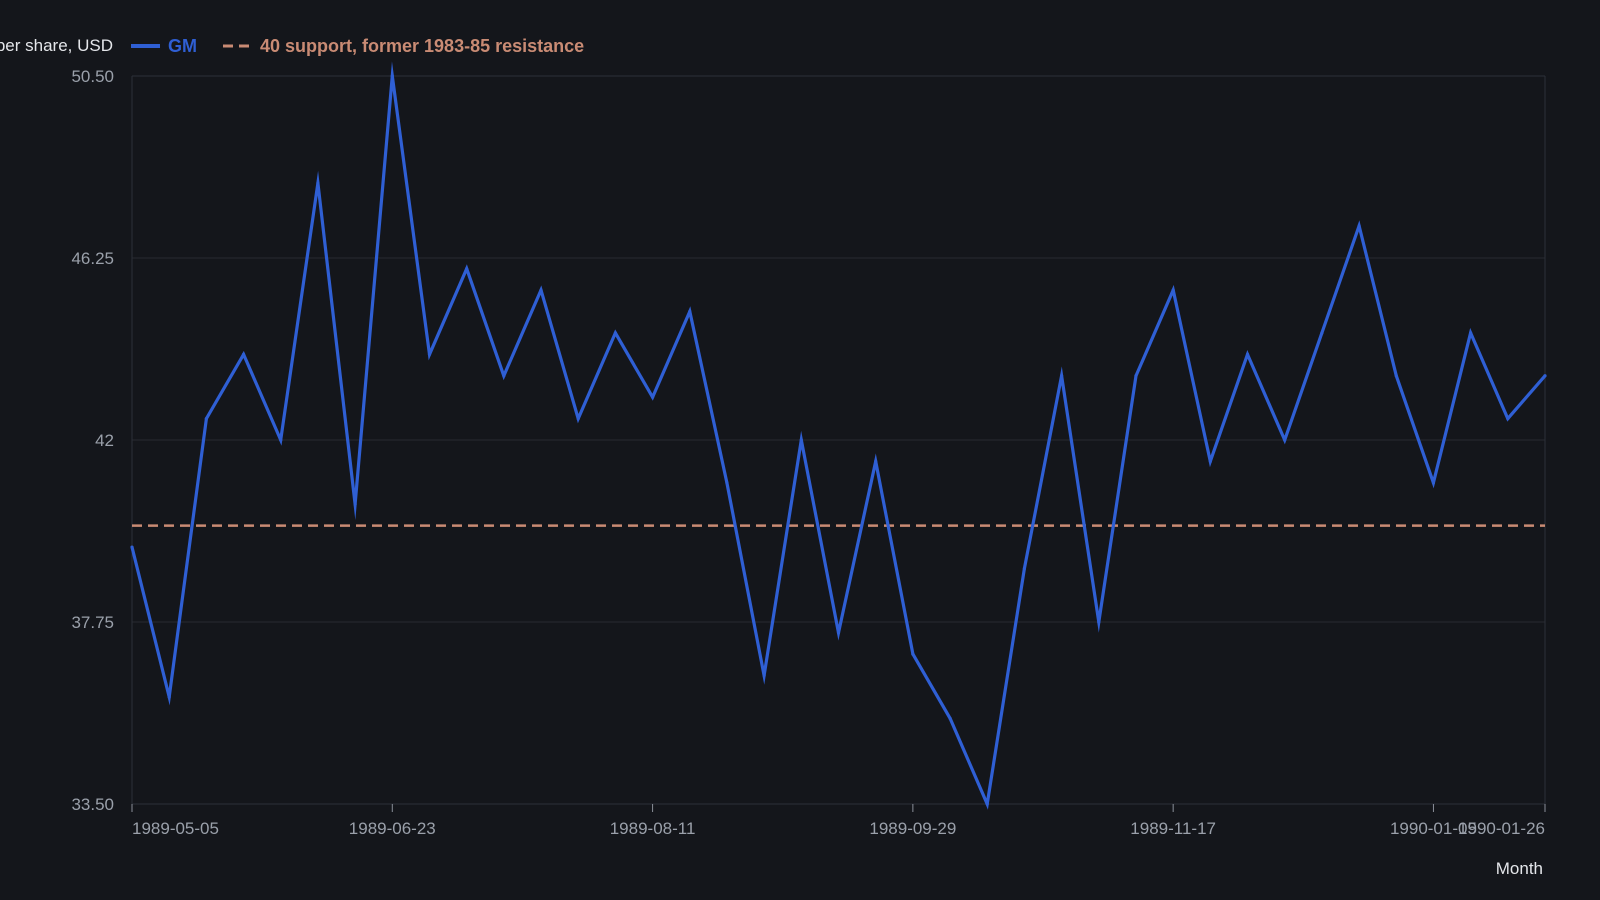 Image resolution: width=1600 pixels, height=900 pixels. What do you see at coordinates (182, 46) in the screenshot?
I see `legend-label-gm: GM` at bounding box center [182, 46].